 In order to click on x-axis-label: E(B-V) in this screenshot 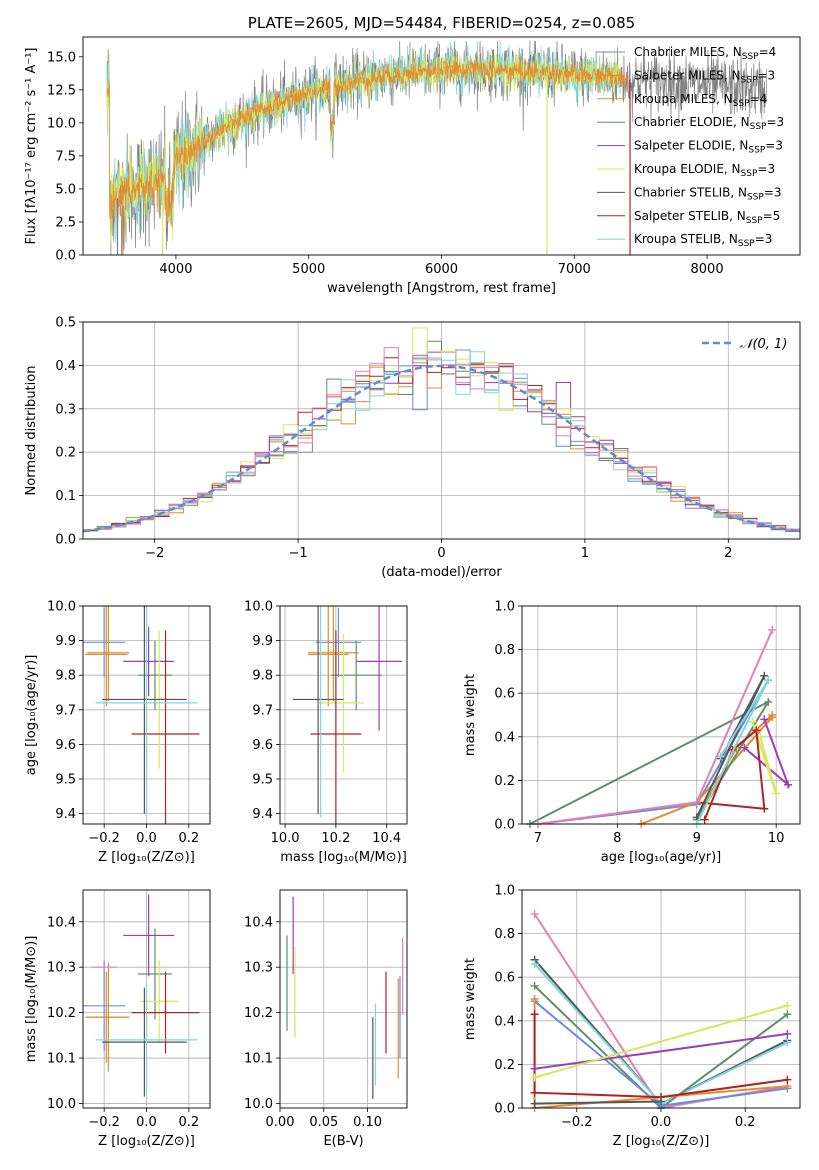, I will do `click(343, 1141)`.